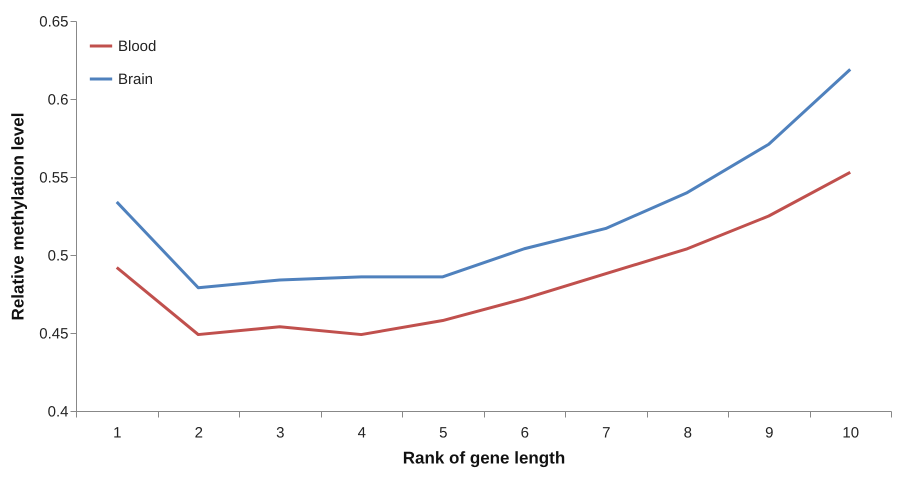 This screenshot has height=479, width=907. Describe the element at coordinates (524, 433) in the screenshot. I see `x-tick-label: 6` at that location.